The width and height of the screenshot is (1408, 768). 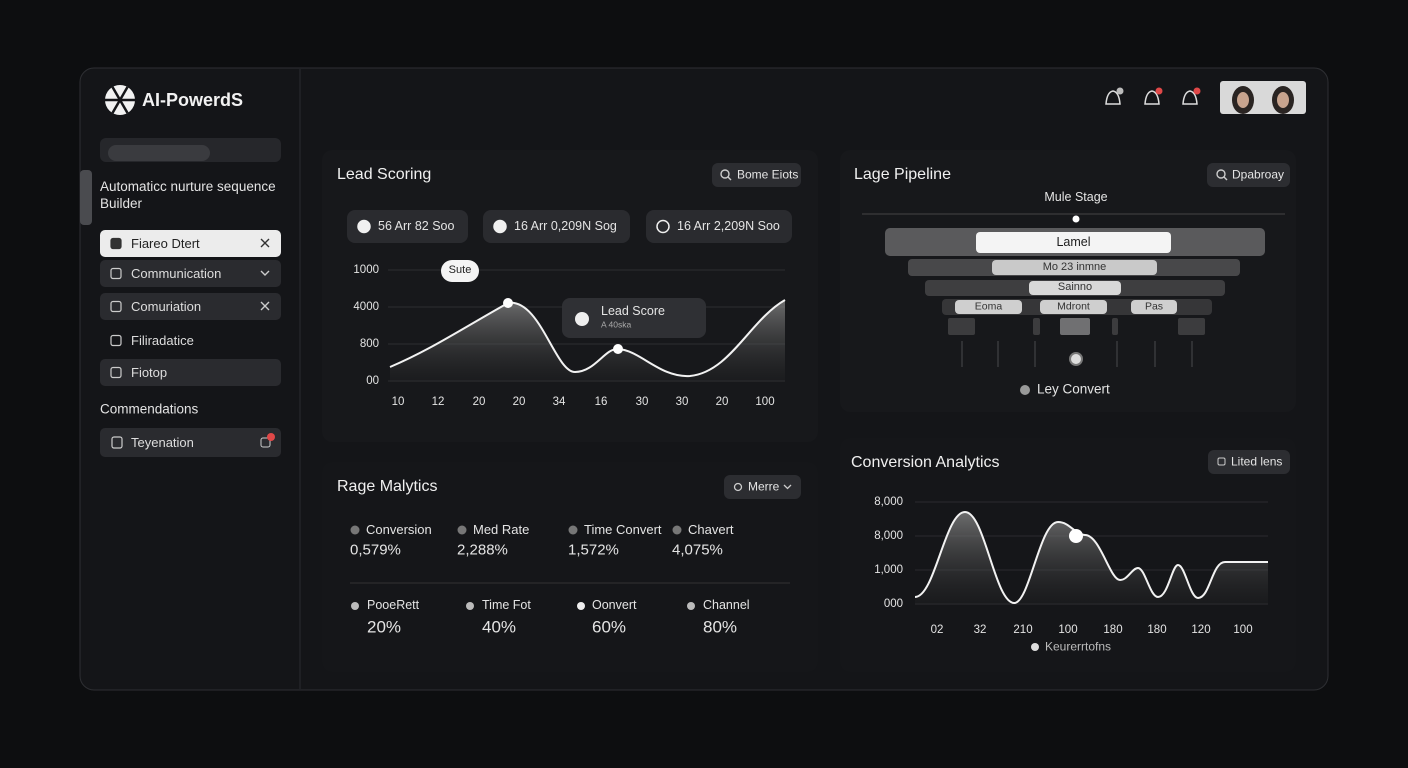 What do you see at coordinates (980, 629) in the screenshot?
I see `x-axis-label: 32` at bounding box center [980, 629].